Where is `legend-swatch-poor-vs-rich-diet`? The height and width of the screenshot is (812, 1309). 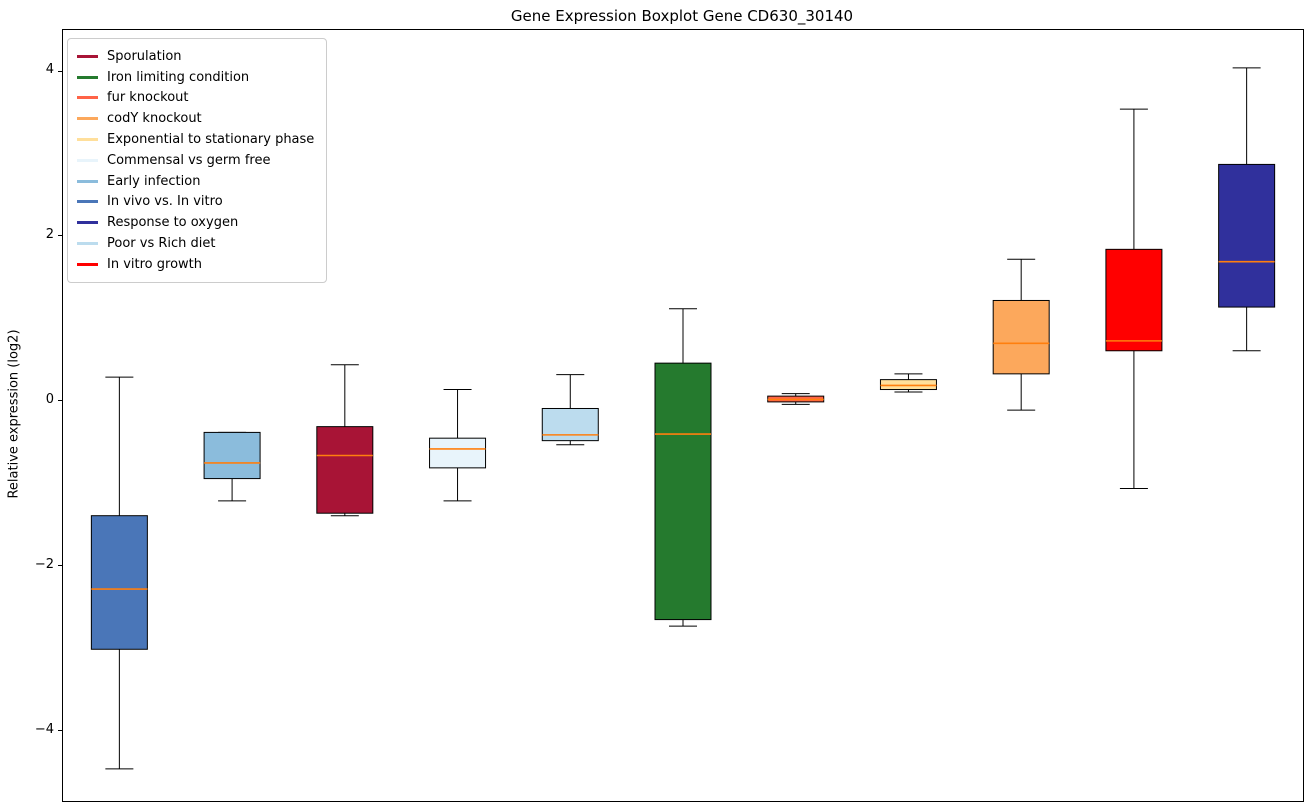 legend-swatch-poor-vs-rich-diet is located at coordinates (87, 244).